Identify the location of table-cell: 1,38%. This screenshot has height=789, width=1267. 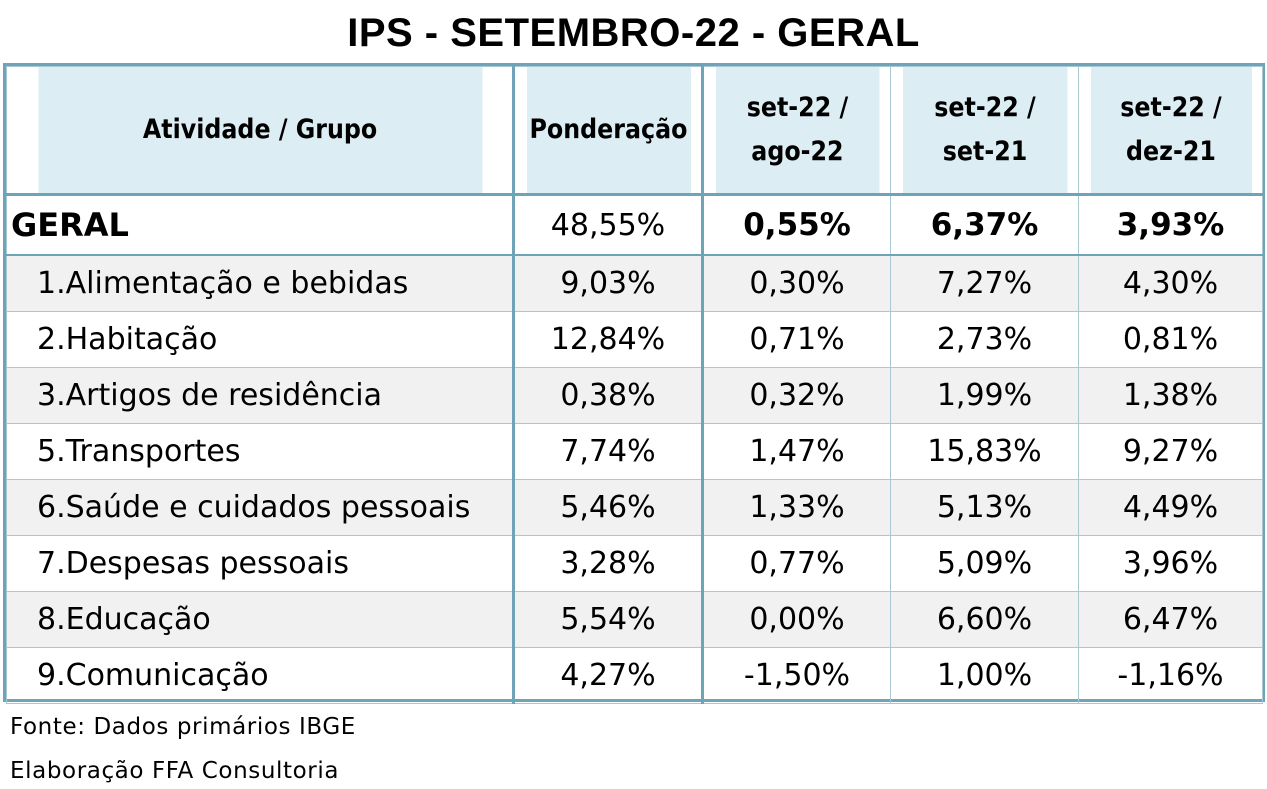
(1170, 395).